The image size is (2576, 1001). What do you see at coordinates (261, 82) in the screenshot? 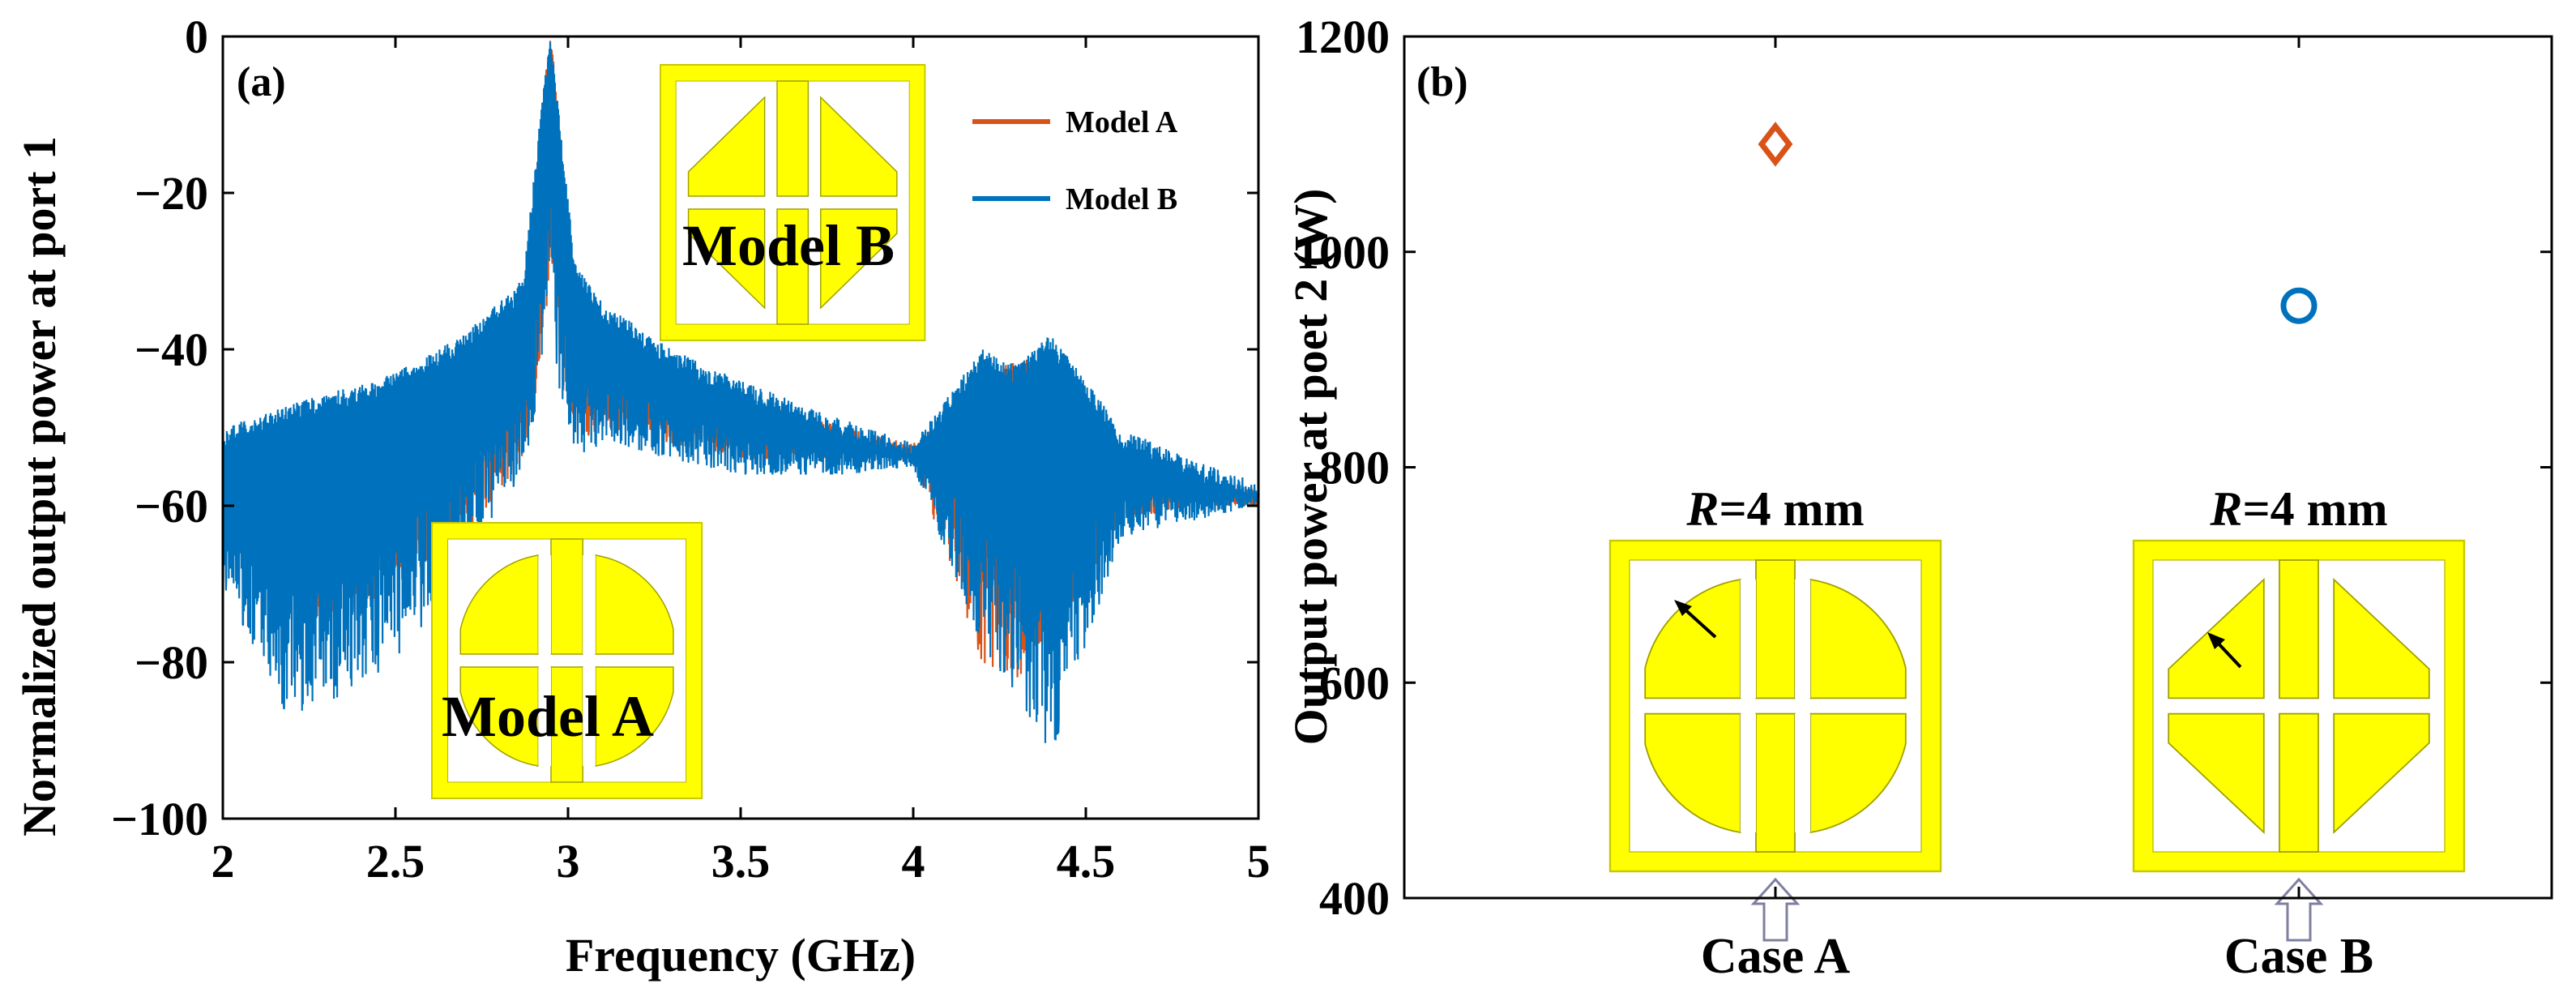
I see `panel-label-a: (a)` at bounding box center [261, 82].